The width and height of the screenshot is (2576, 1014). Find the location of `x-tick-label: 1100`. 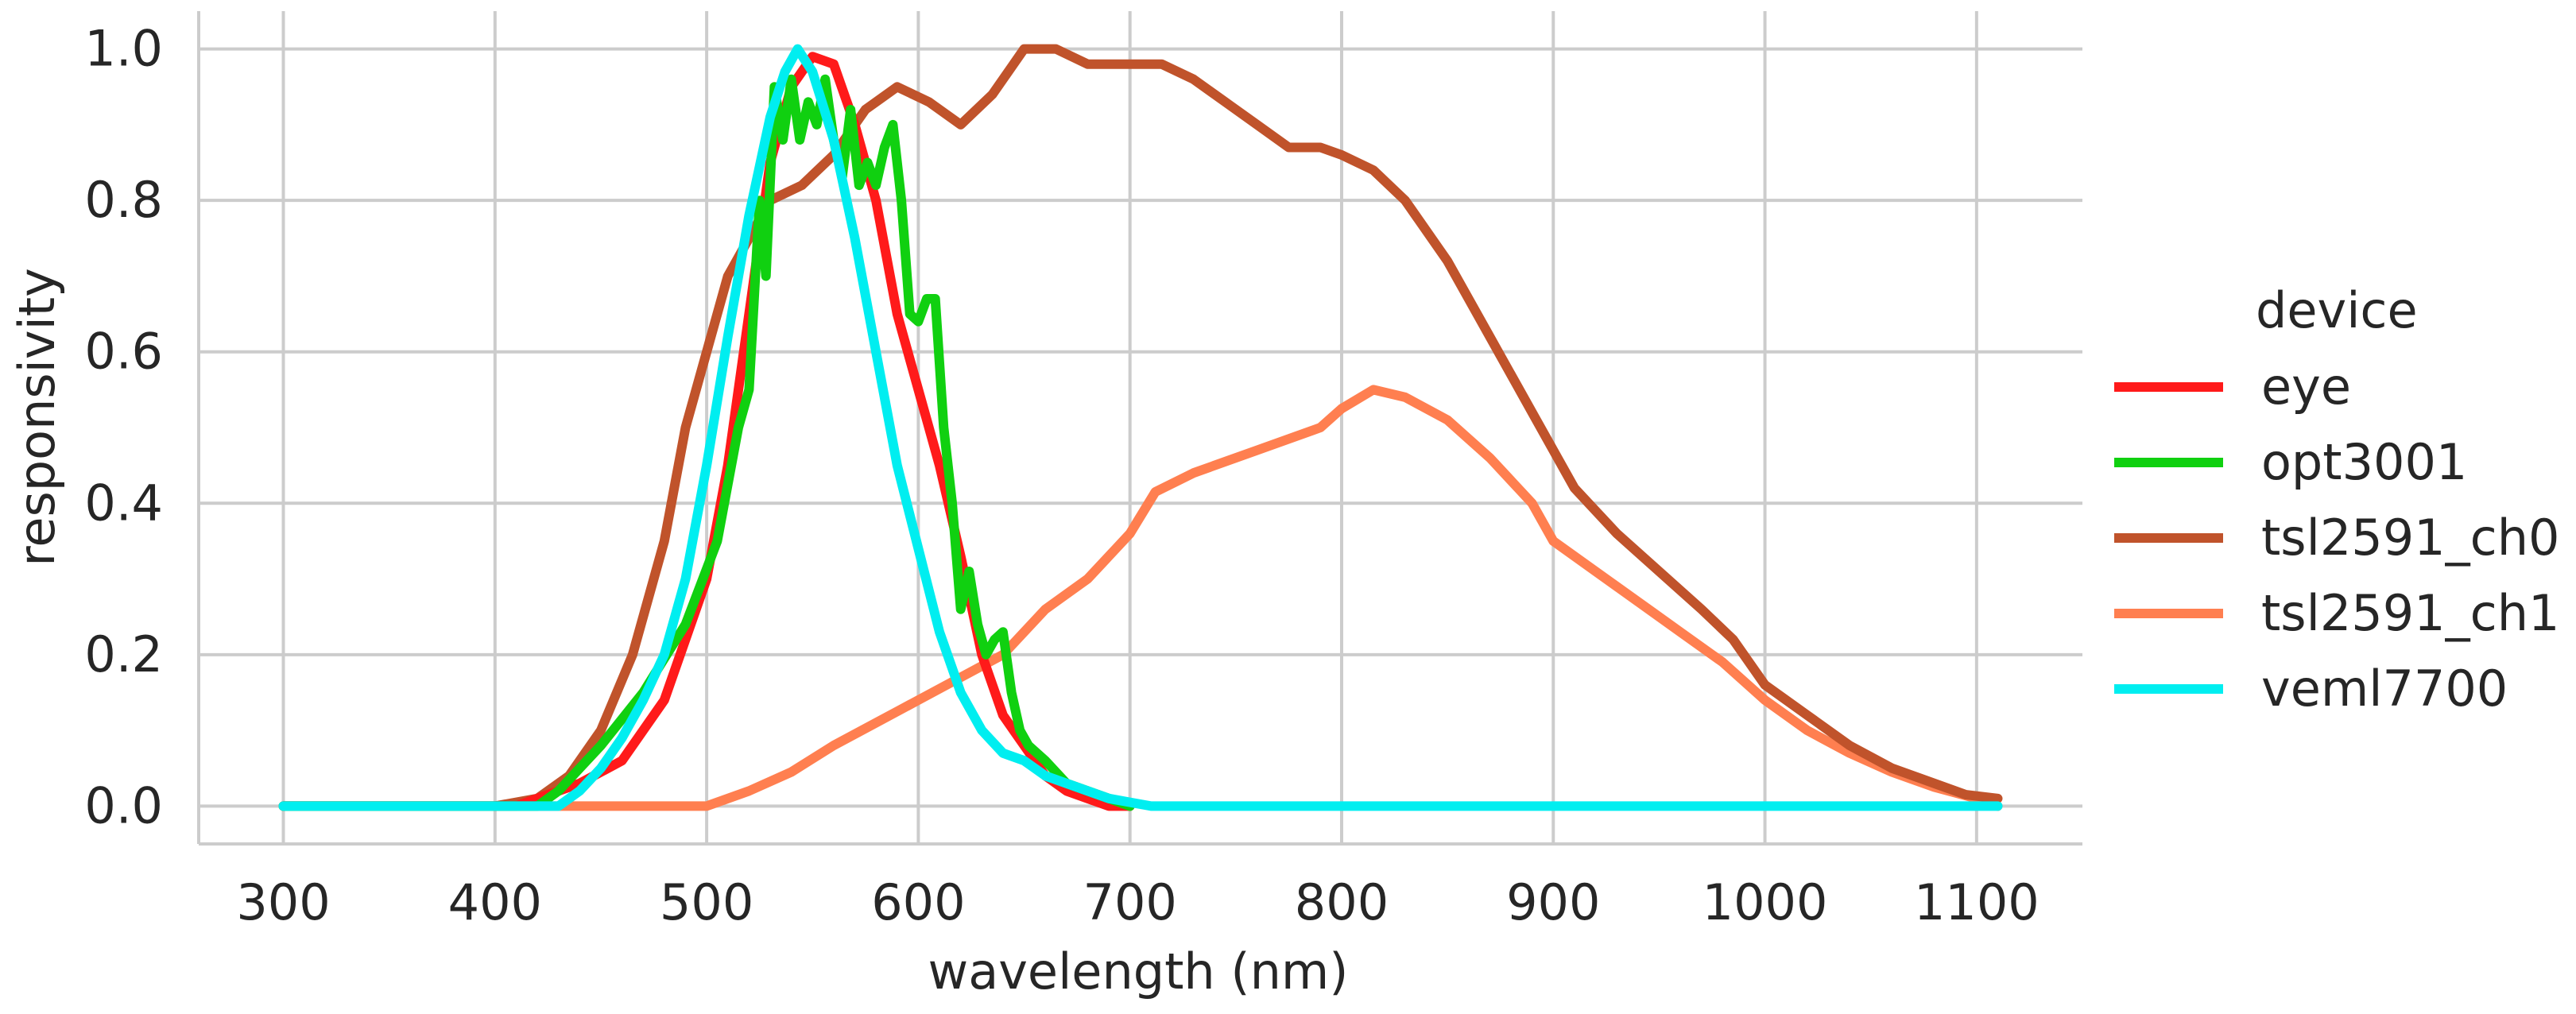

x-tick-label: 1100 is located at coordinates (1976, 902).